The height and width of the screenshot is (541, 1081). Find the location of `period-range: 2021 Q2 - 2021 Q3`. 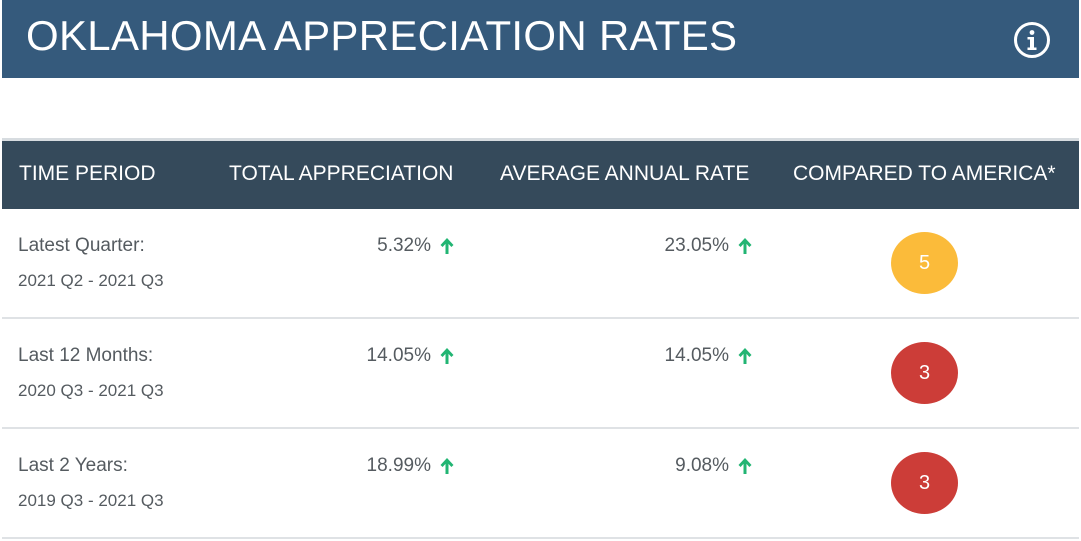

period-range: 2021 Q2 - 2021 Q3 is located at coordinates (91, 280).